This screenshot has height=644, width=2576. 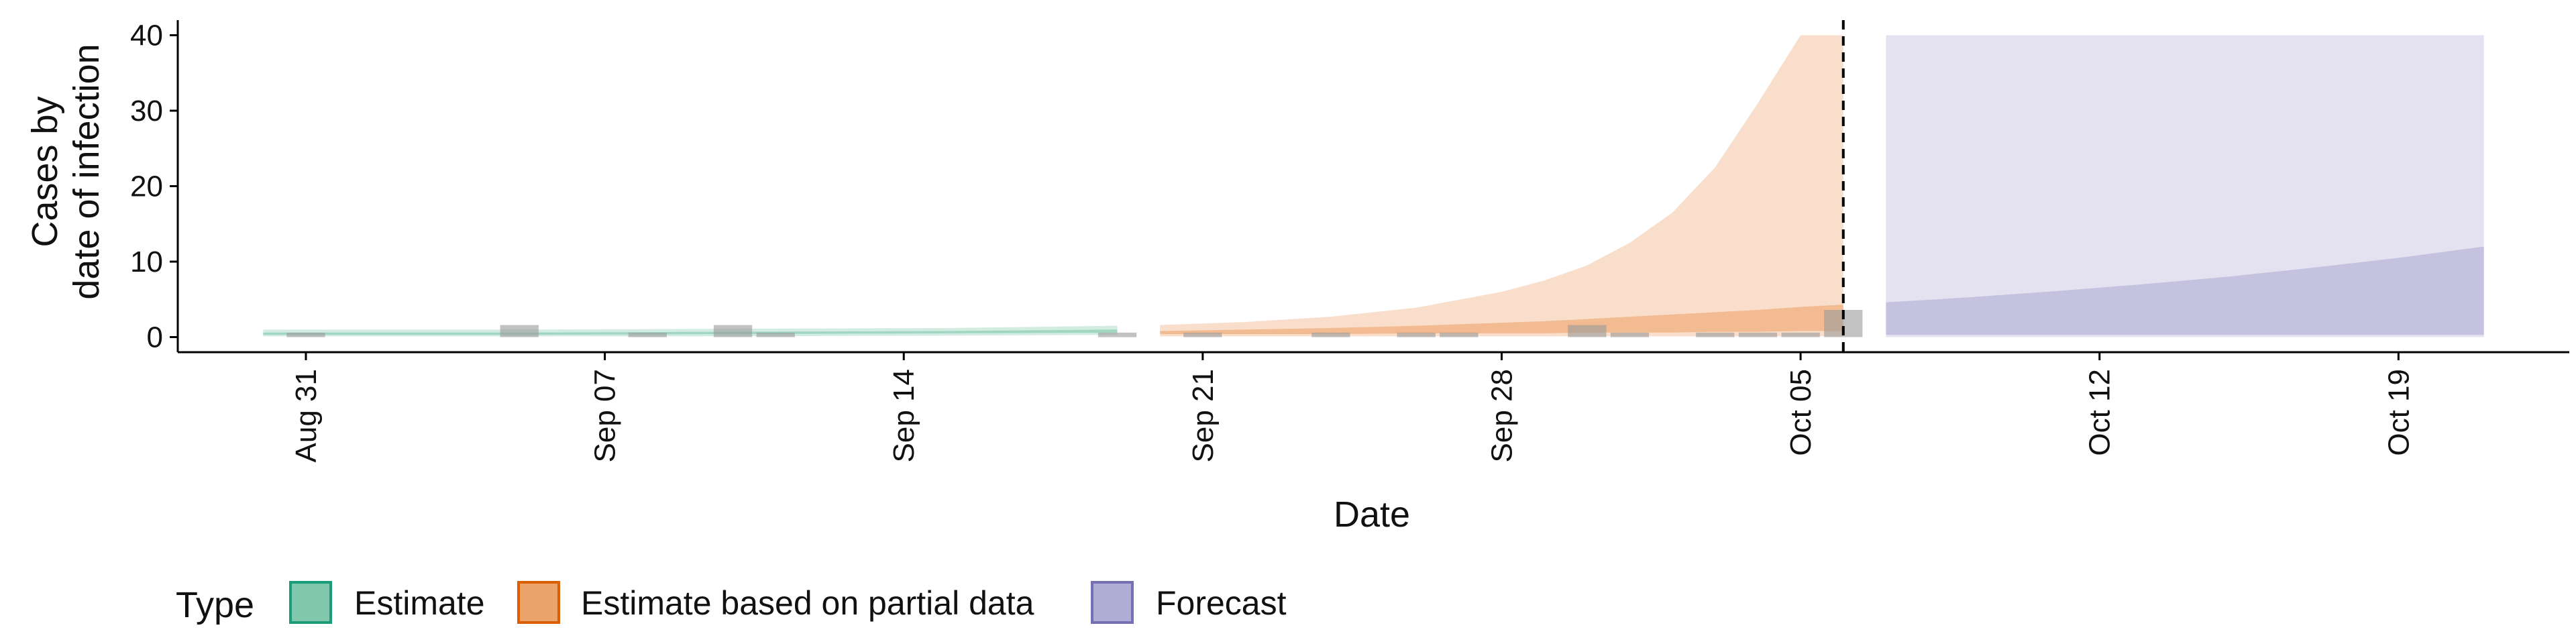 What do you see at coordinates (1112, 602) in the screenshot?
I see `legend-key-forecast` at bounding box center [1112, 602].